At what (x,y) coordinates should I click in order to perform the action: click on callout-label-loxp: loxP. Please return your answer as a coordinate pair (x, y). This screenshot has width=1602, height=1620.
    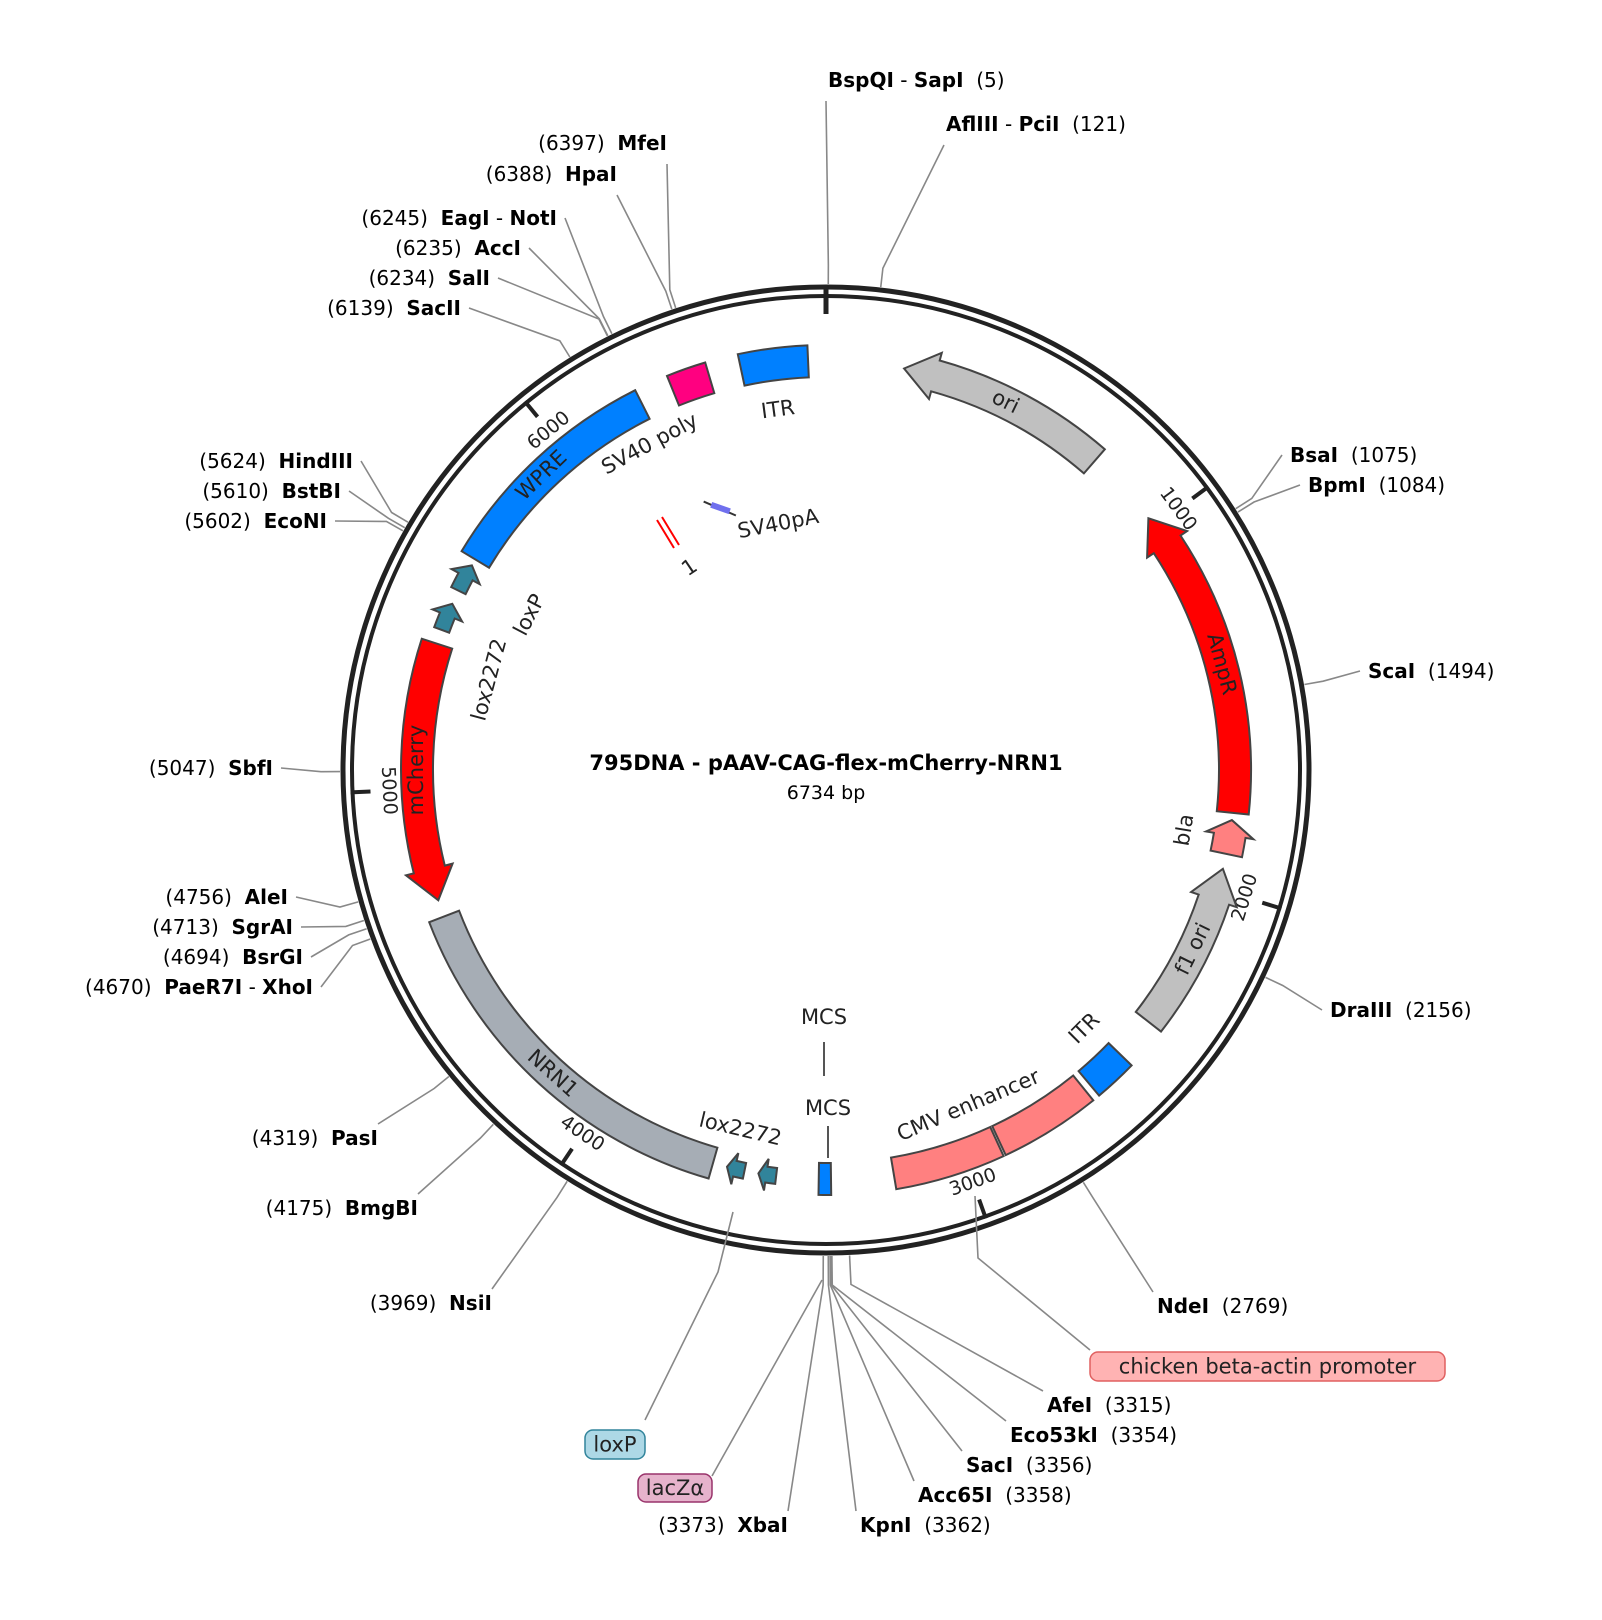
    Looking at the image, I should click on (614, 1445).